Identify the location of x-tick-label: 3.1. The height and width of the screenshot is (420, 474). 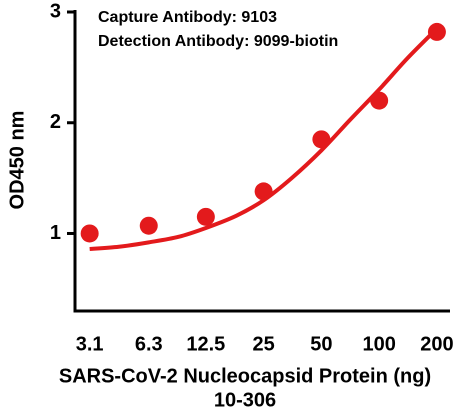
(90, 344).